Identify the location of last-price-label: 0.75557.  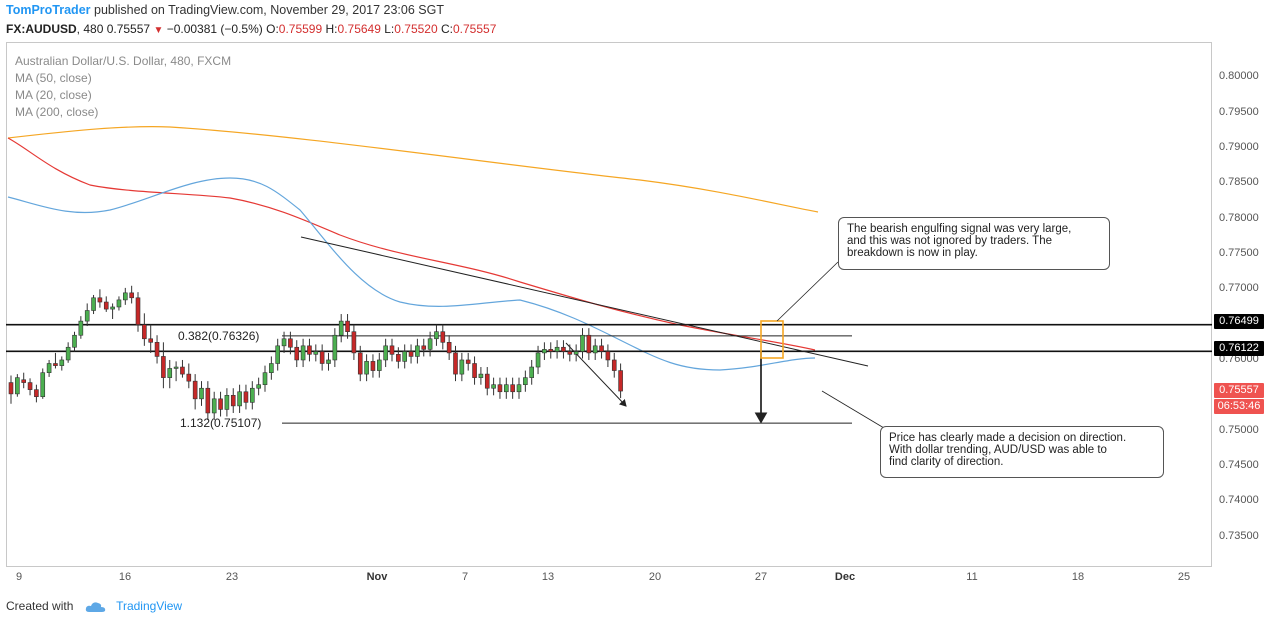
(1239, 390).